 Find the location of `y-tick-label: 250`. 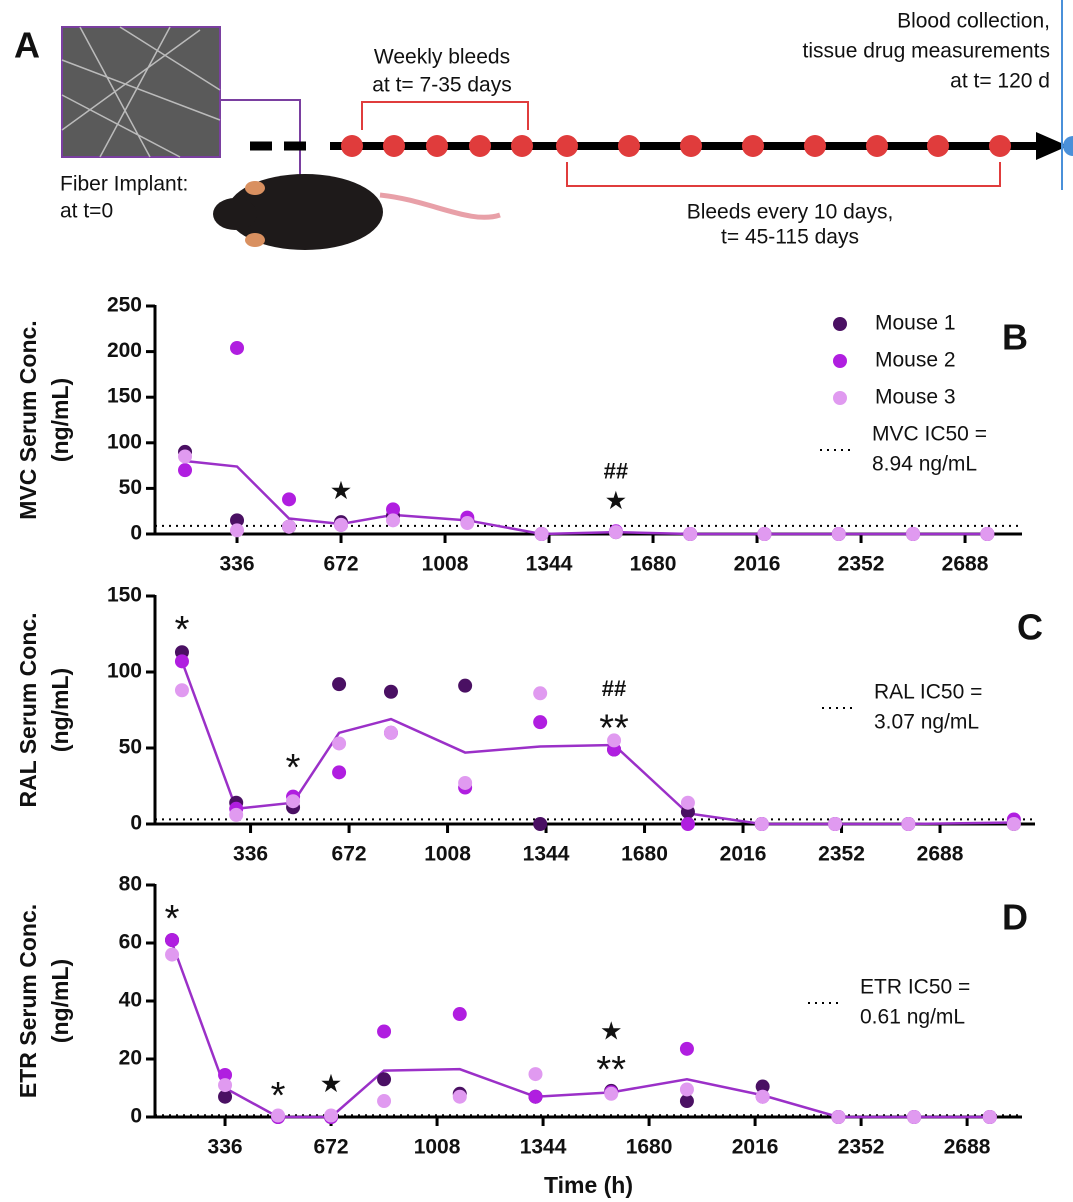

y-tick-label: 250 is located at coordinates (124, 305).